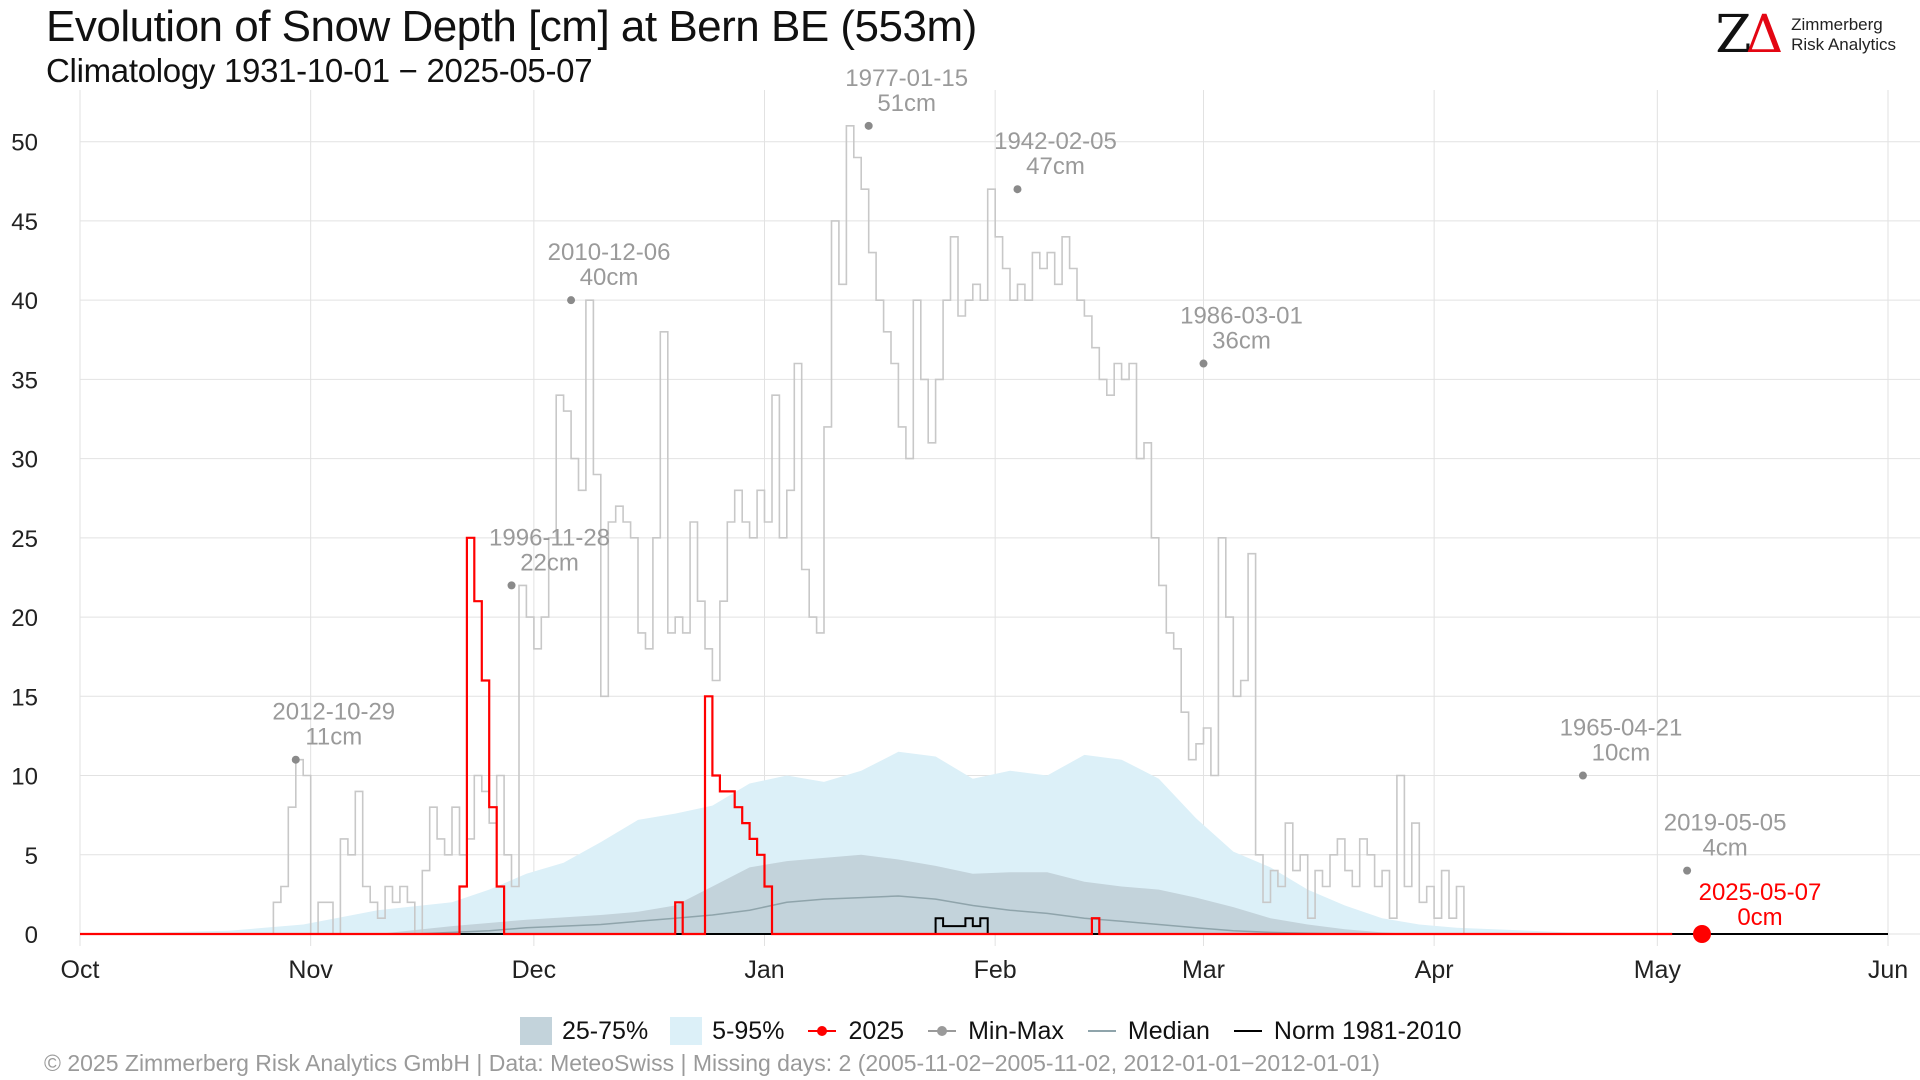 This screenshot has width=1920, height=1080. I want to click on legend-label: Norm 1981-2010, so click(1367, 1030).